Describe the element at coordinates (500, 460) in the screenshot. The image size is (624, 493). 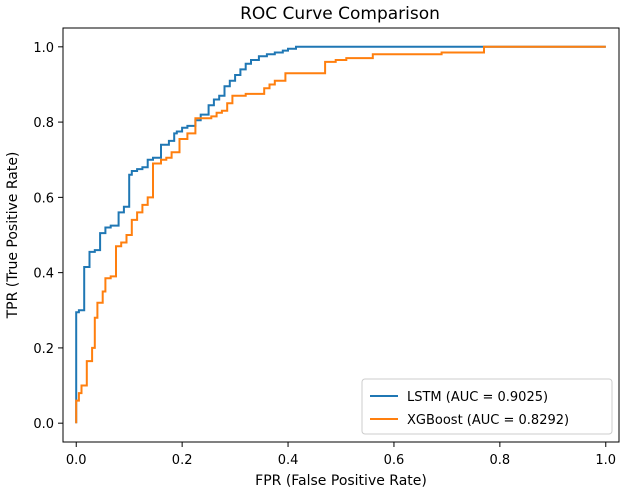
I see `x-tick-label: 0.8` at that location.